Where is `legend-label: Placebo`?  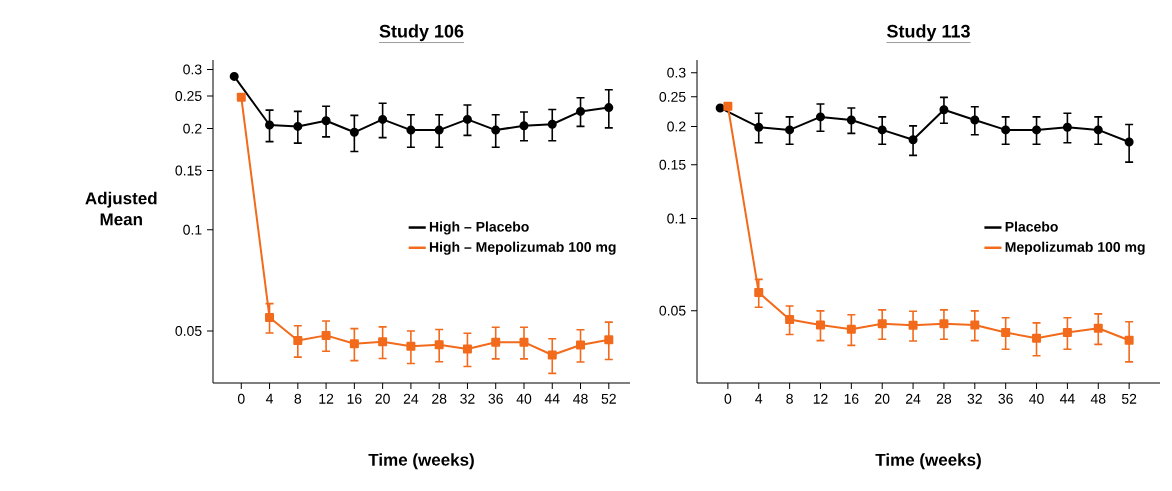 legend-label: Placebo is located at coordinates (1031, 226).